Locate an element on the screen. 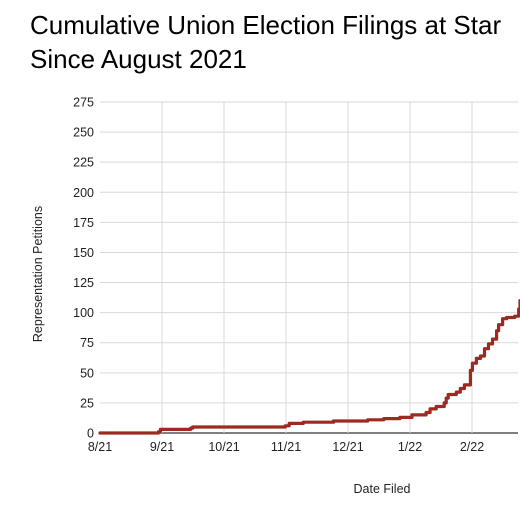 The width and height of the screenshot is (520, 511). x-tick-label: 1/22 is located at coordinates (410, 447).